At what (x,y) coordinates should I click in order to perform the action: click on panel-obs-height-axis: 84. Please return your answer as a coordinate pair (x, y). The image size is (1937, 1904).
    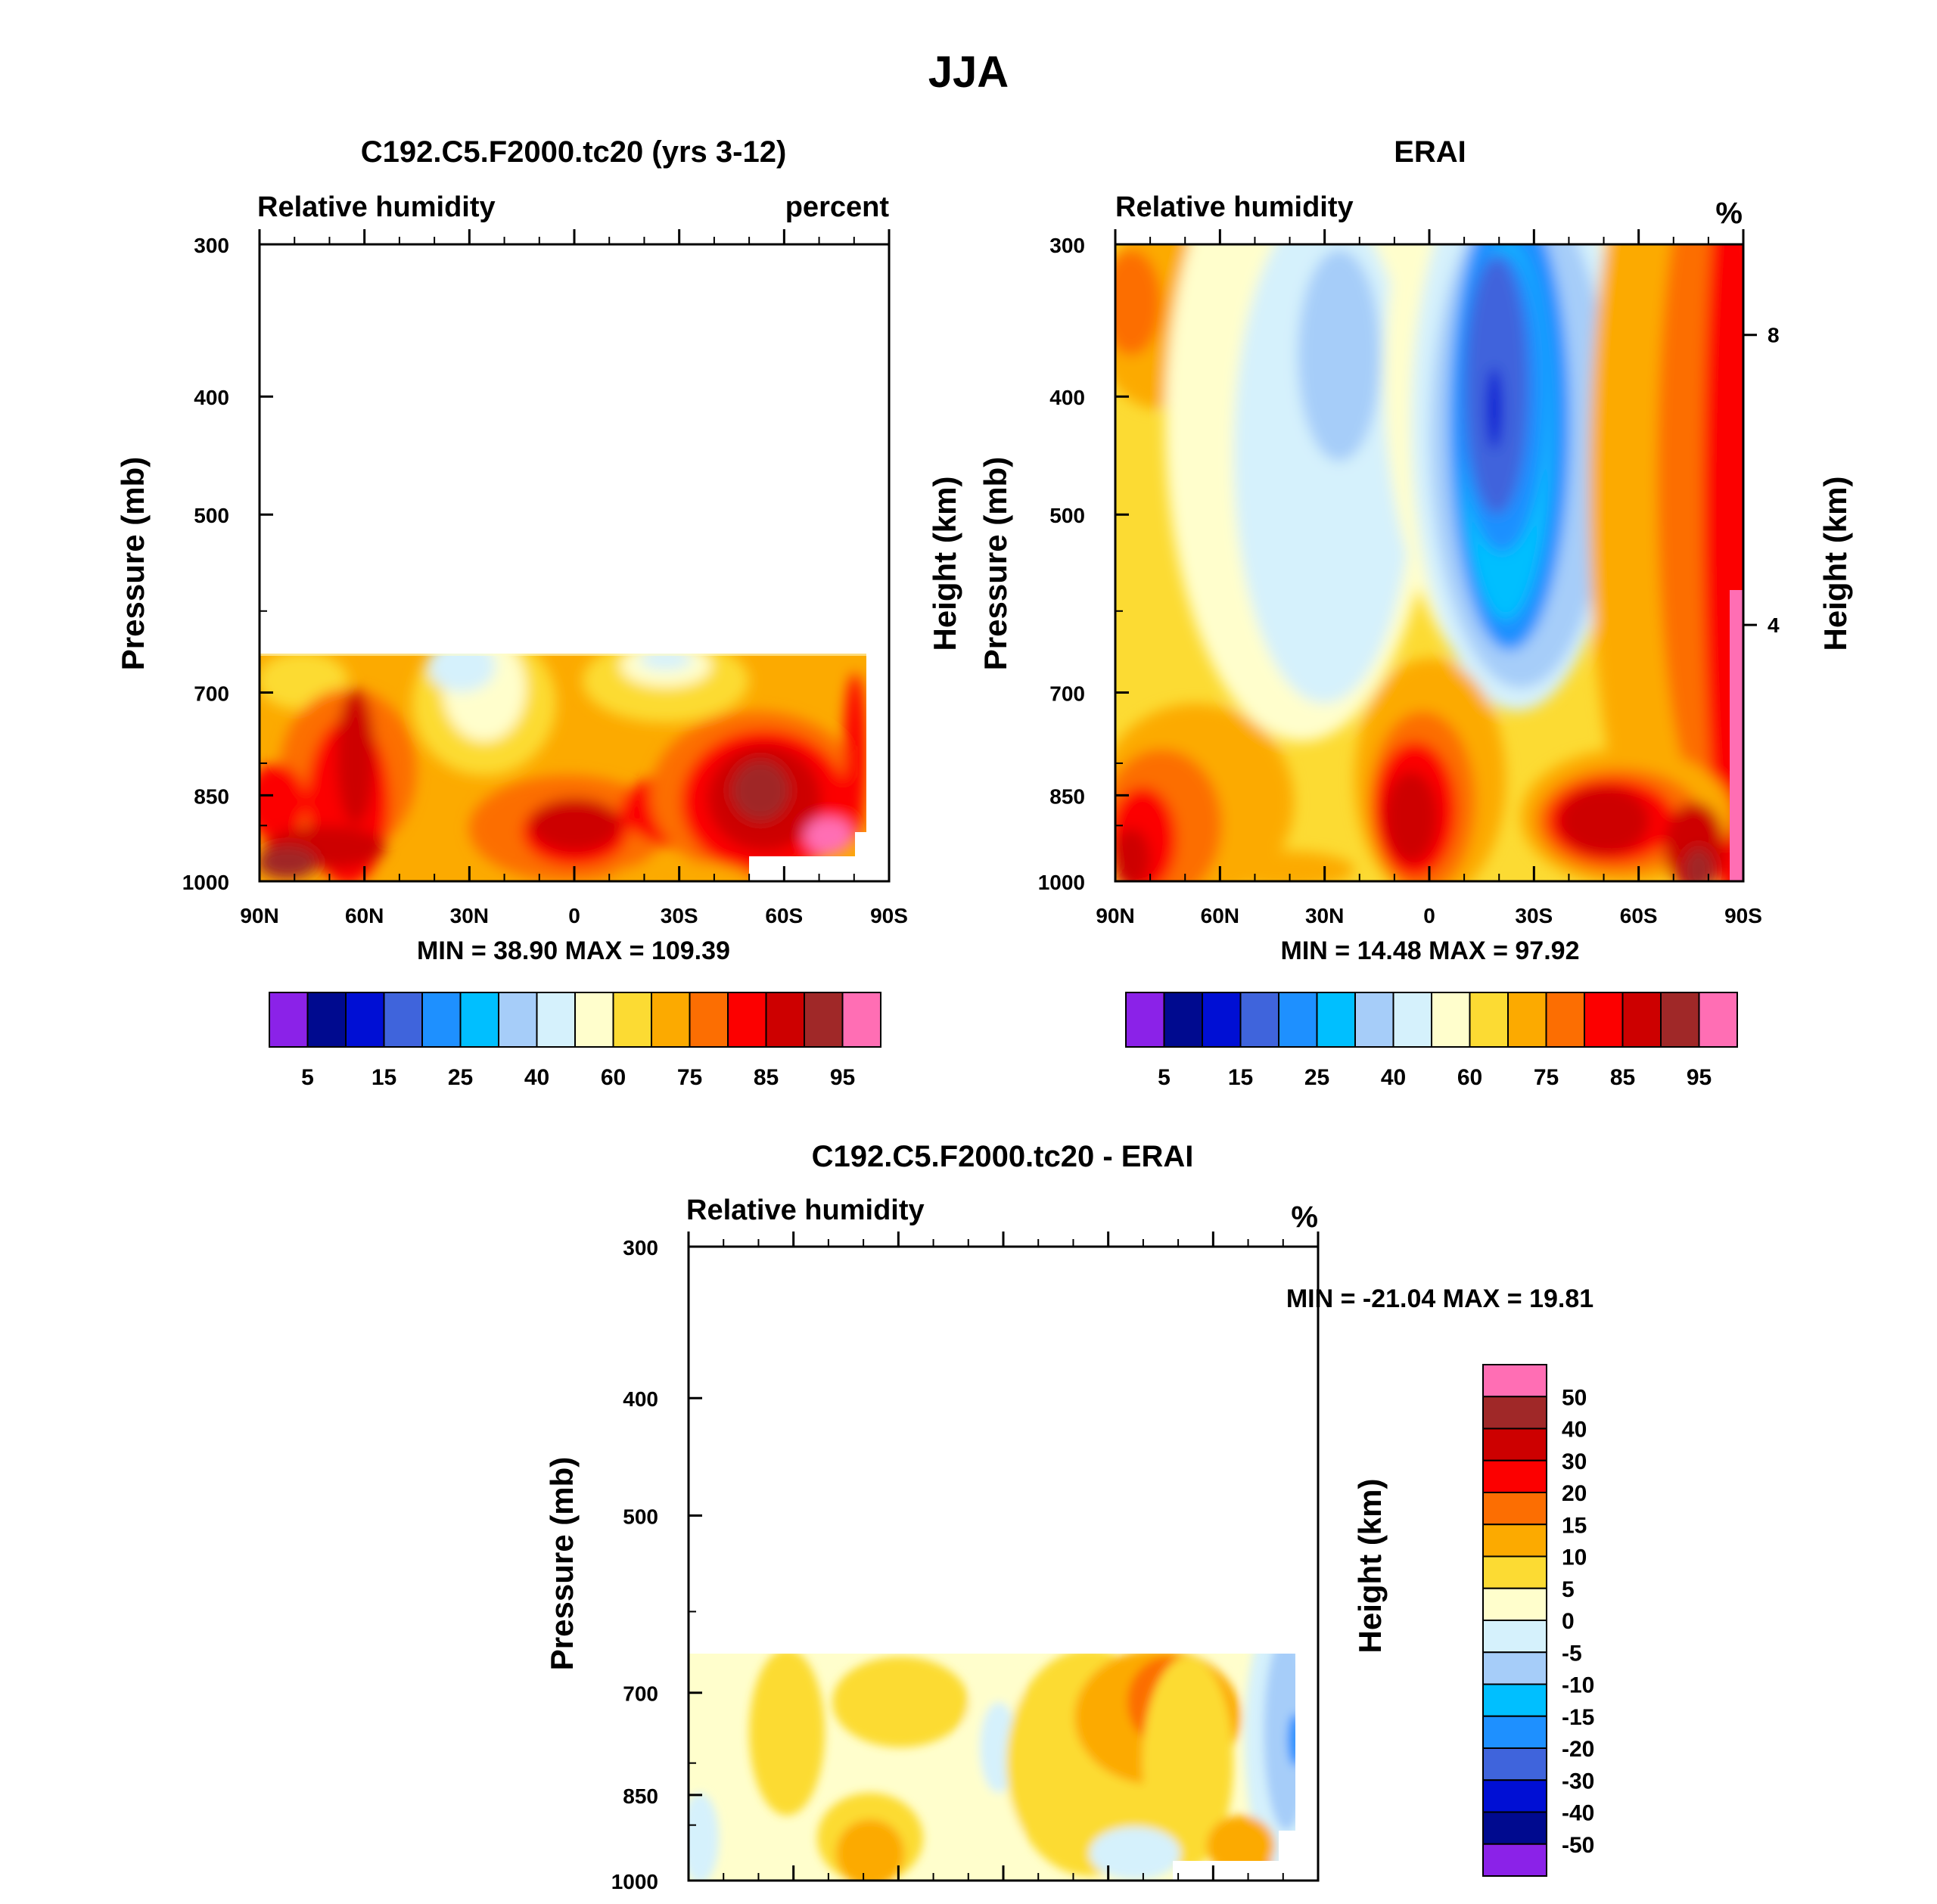
    Looking at the image, I should click on (1761, 480).